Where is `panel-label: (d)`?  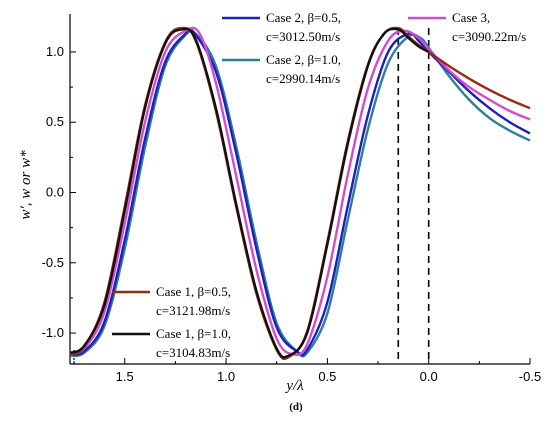
panel-label: (d) is located at coordinates (296, 407).